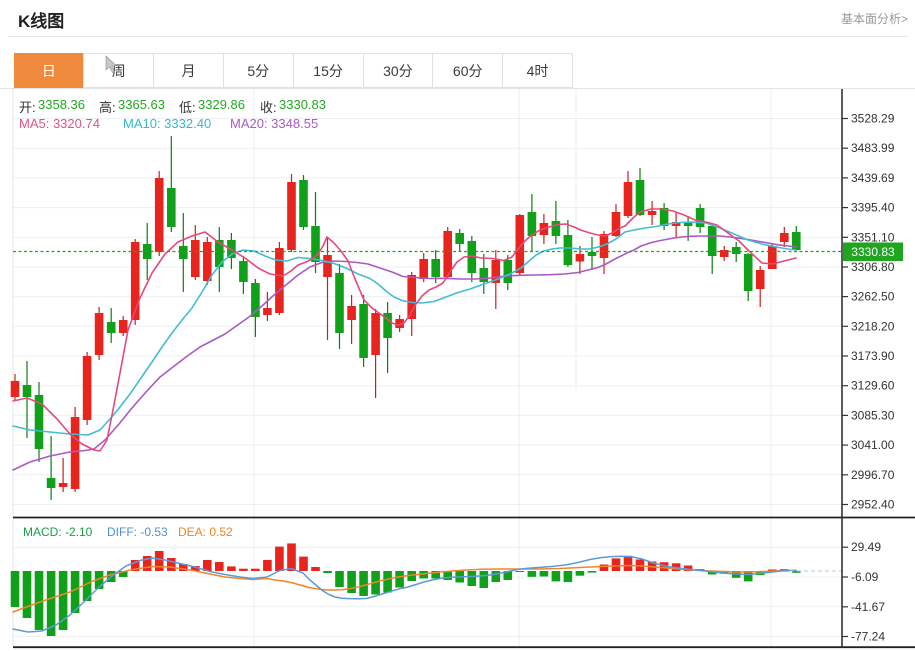 The width and height of the screenshot is (915, 651). Describe the element at coordinates (873, 148) in the screenshot. I see `svg-text: 3483.99` at that location.